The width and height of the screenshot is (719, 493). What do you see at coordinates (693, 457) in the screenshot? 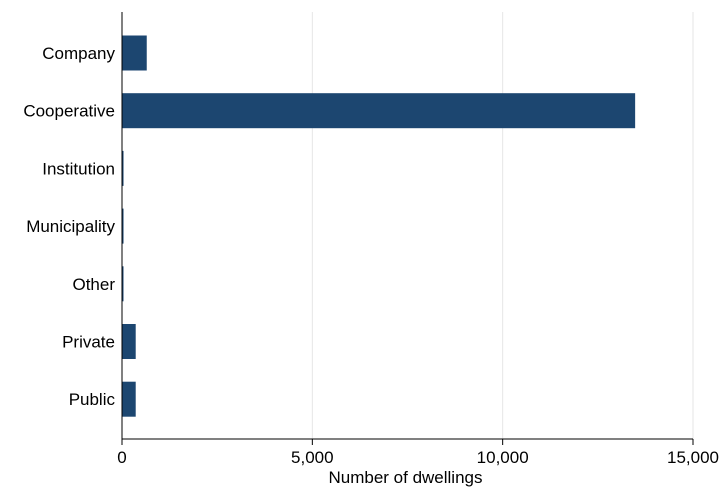
I see `x-tick-label: 15,000` at bounding box center [693, 457].